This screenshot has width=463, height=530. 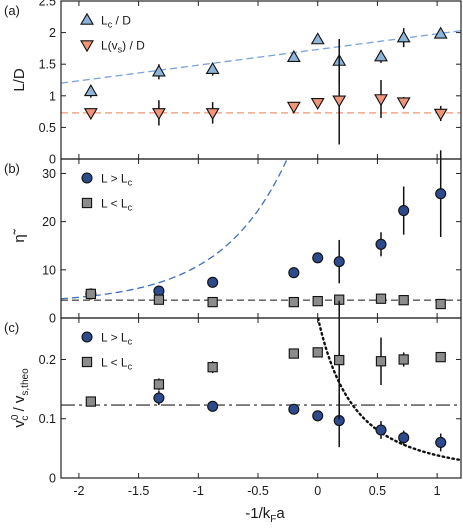 I want to click on panel-label: (c), so click(x=11, y=327).